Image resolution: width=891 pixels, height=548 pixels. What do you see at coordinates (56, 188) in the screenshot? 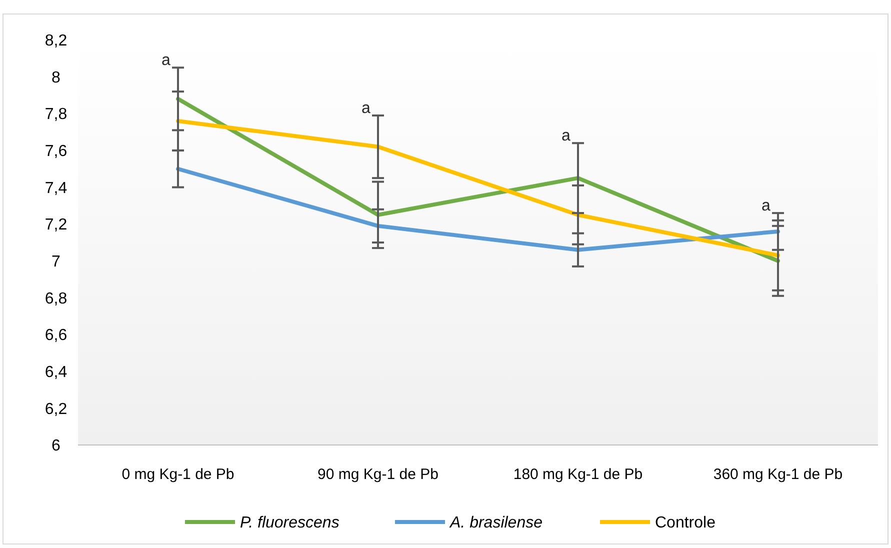
I see `y-tick-label: 7,4` at bounding box center [56, 188].